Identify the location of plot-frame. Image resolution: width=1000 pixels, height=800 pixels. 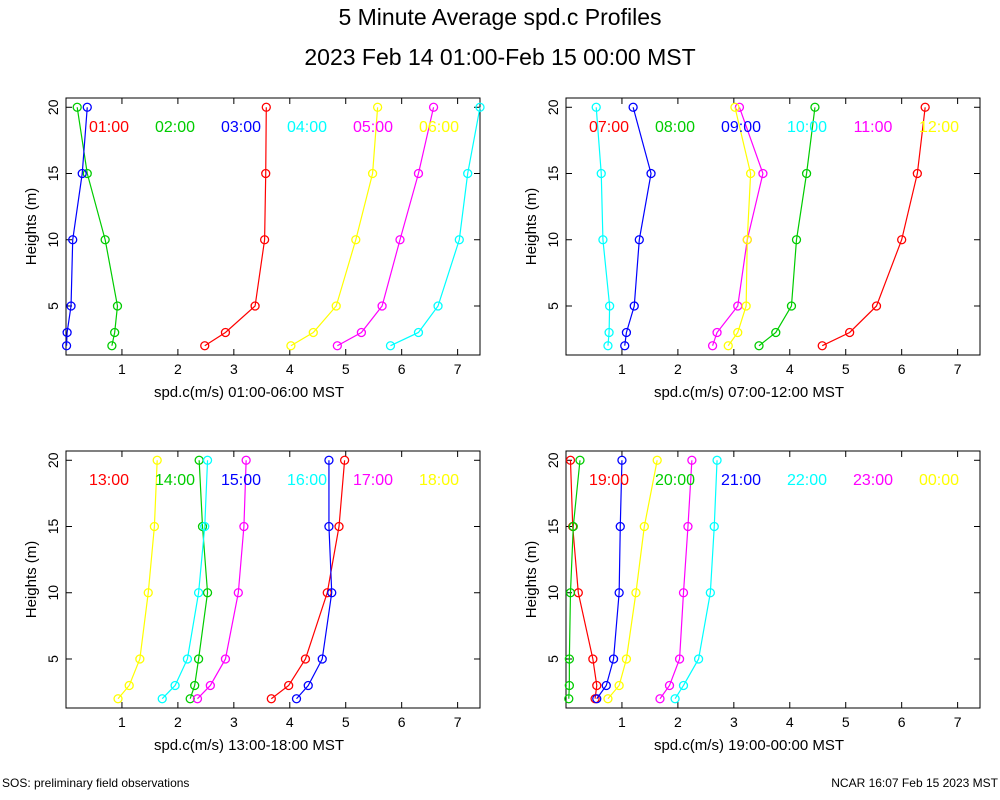
(773, 226).